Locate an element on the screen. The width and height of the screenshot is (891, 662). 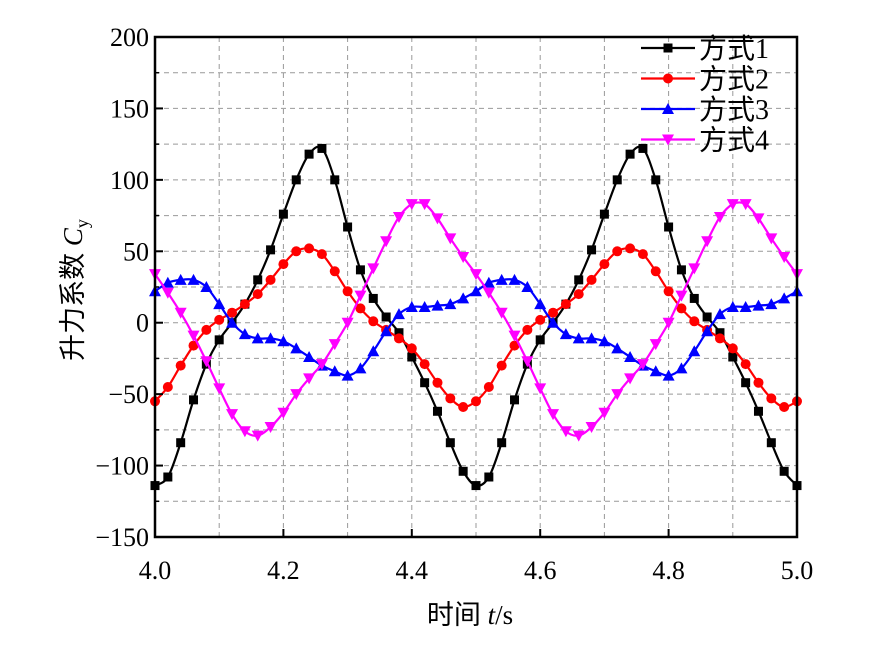
x-label-suffix: /s is located at coordinates (504, 615).